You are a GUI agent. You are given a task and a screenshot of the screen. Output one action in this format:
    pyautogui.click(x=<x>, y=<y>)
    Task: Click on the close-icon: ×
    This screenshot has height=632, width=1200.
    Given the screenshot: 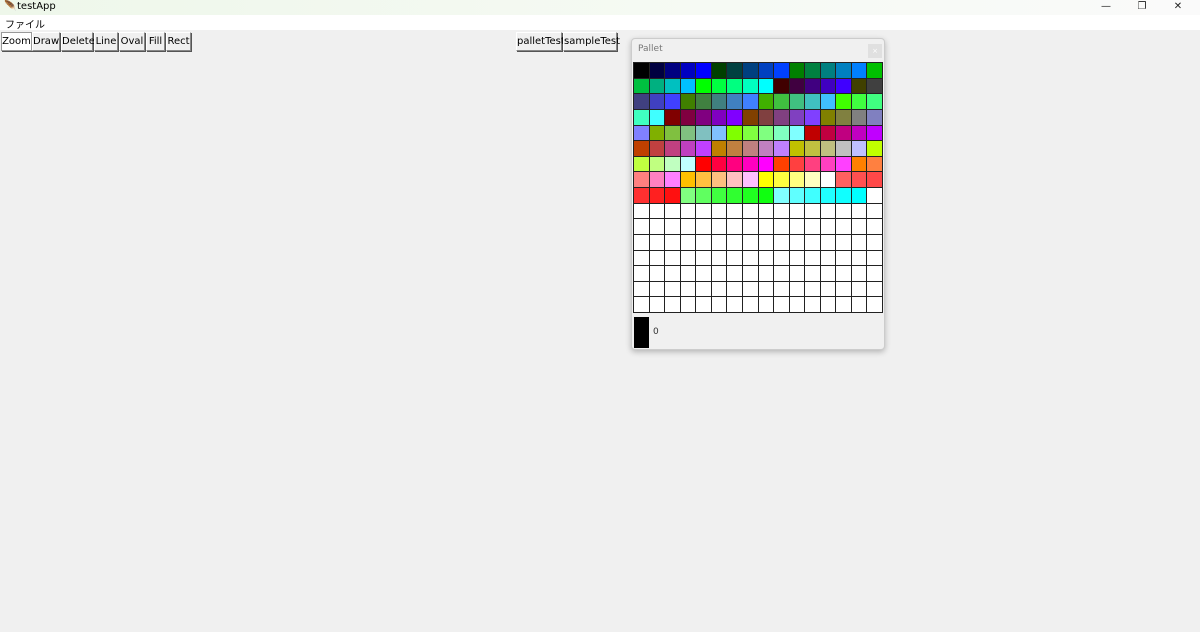 What is the action you would take?
    pyautogui.click(x=875, y=51)
    